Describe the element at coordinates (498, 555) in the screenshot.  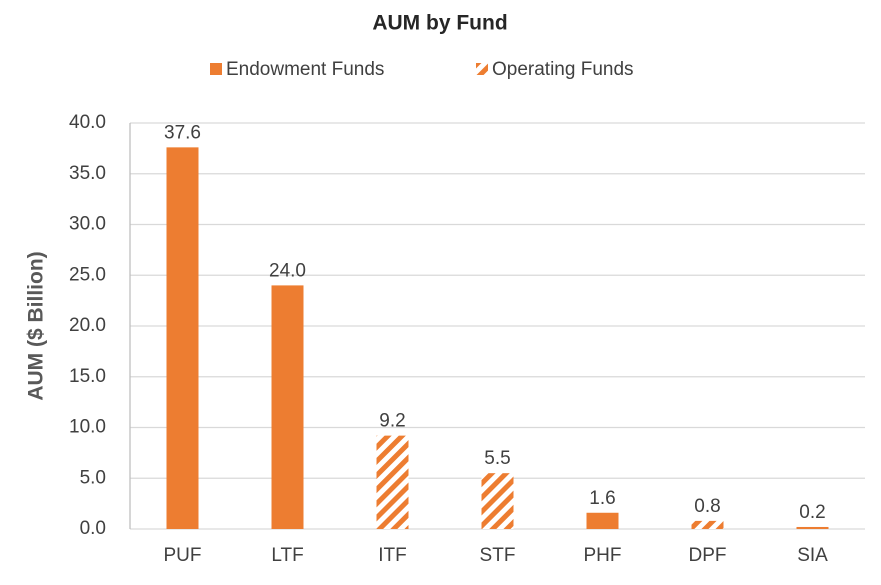
I see `x-tick-label: STF` at that location.